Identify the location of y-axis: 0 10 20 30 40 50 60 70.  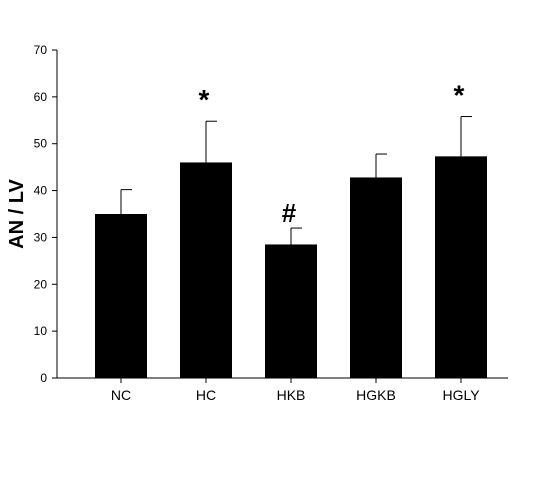
(46, 214).